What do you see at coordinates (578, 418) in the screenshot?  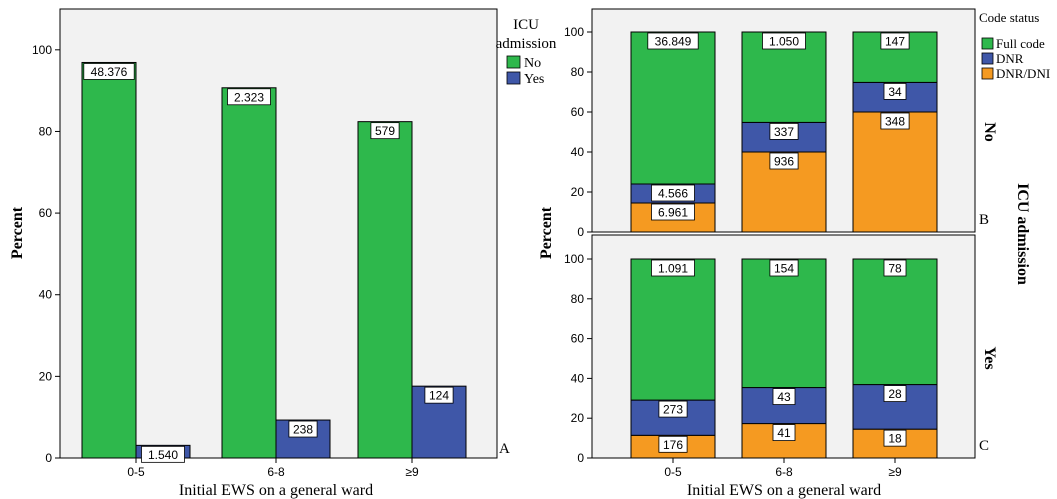 I see `chart-c-y-tick-label: 20` at bounding box center [578, 418].